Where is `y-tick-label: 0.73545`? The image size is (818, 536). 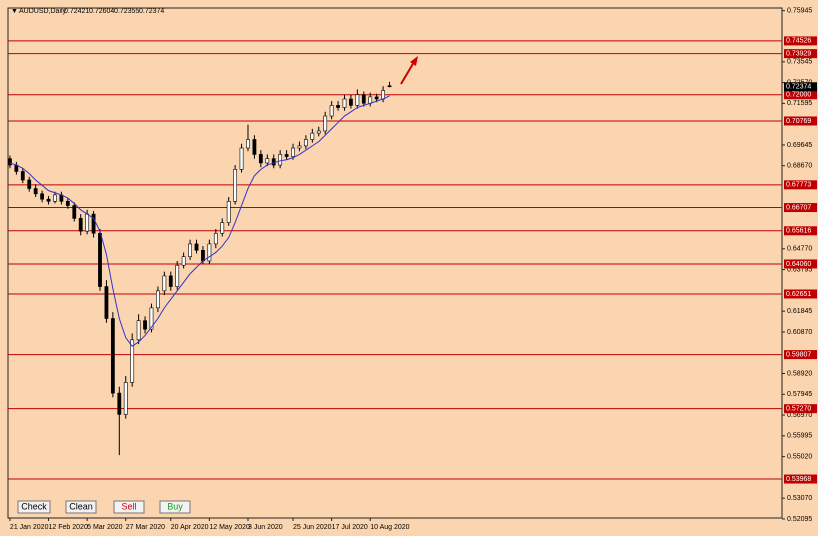 y-tick-label: 0.73545 is located at coordinates (799, 62).